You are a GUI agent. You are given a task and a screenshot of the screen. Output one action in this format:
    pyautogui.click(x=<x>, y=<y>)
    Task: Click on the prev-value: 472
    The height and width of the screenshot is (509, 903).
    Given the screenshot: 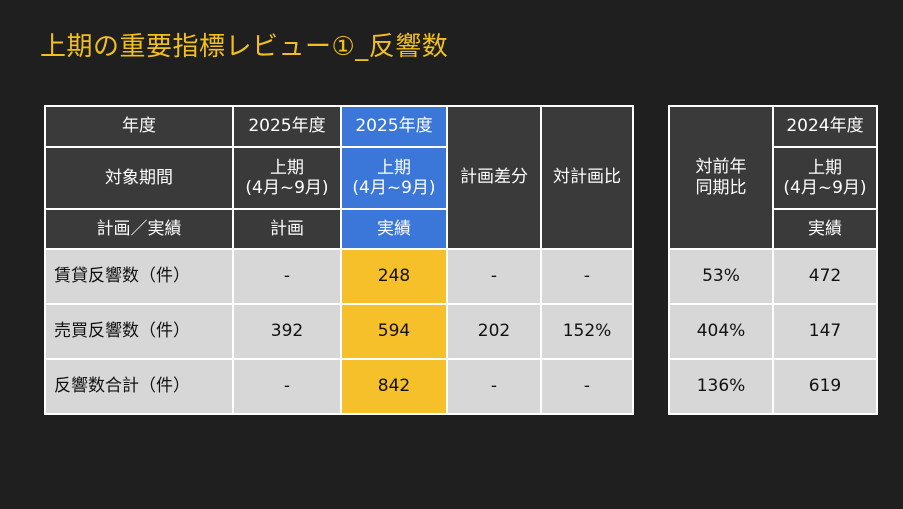 What is the action you would take?
    pyautogui.click(x=825, y=276)
    